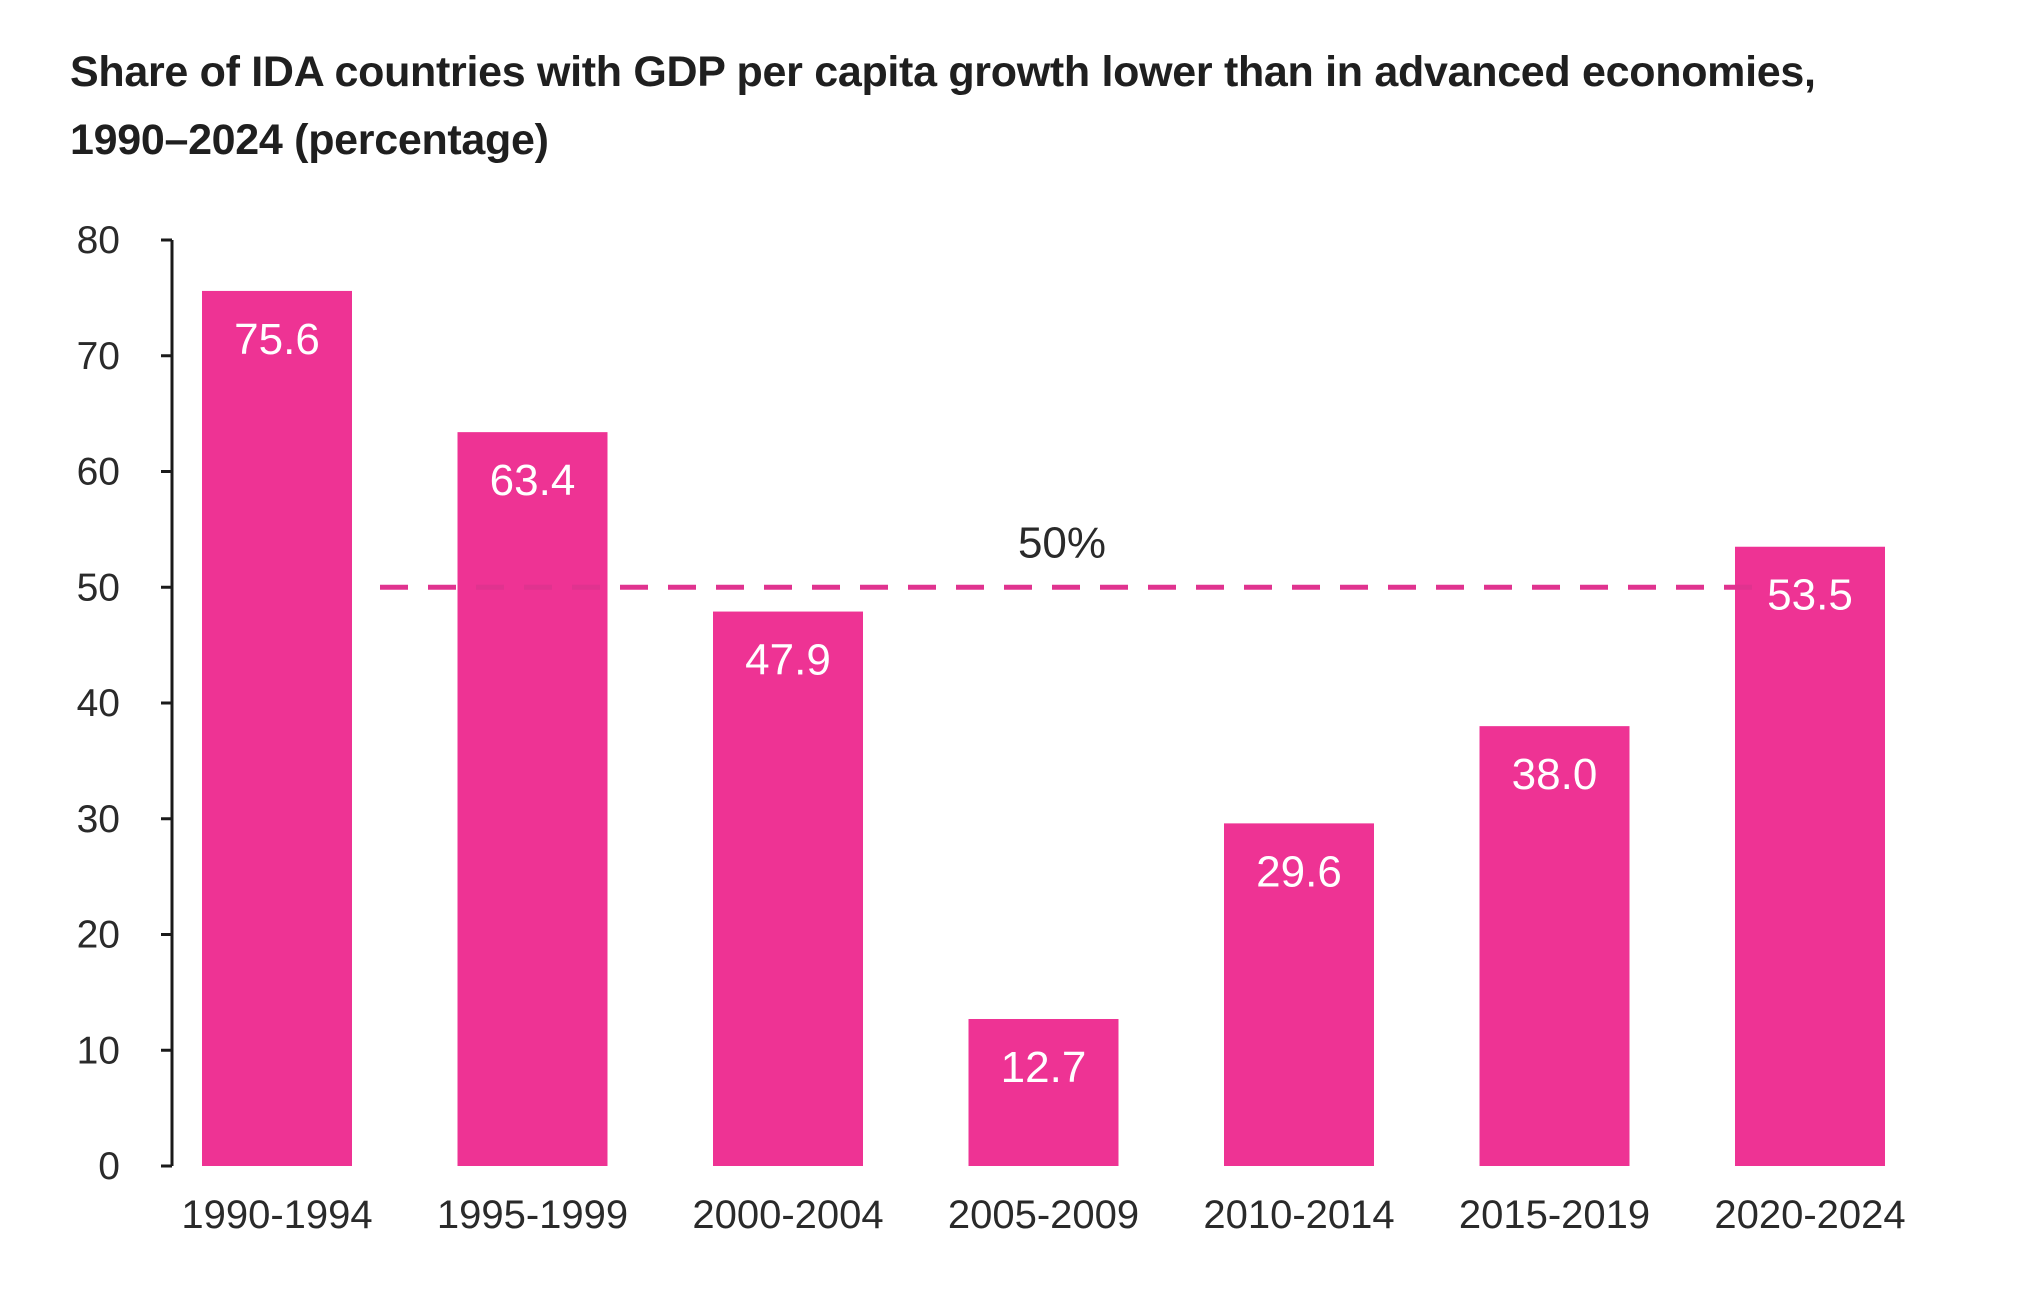 Image resolution: width=2033 pixels, height=1293 pixels. I want to click on x-category-label: 1990-1994, so click(276, 1215).